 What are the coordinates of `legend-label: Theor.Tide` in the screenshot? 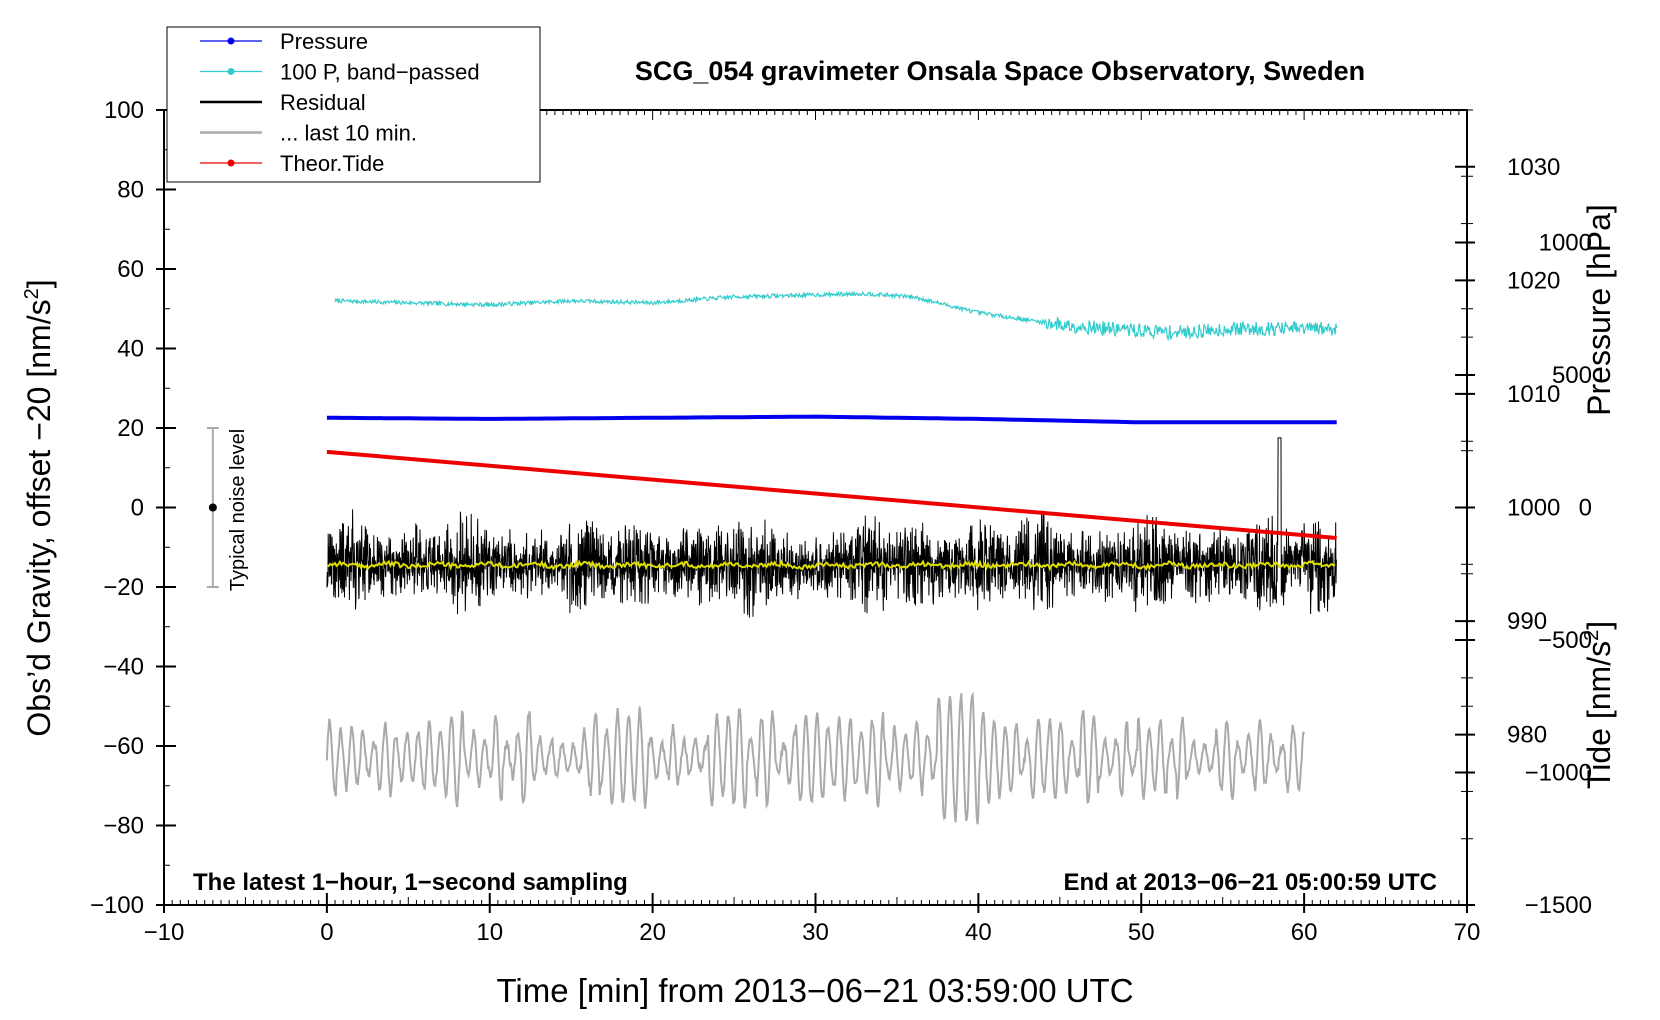 It's located at (332, 163).